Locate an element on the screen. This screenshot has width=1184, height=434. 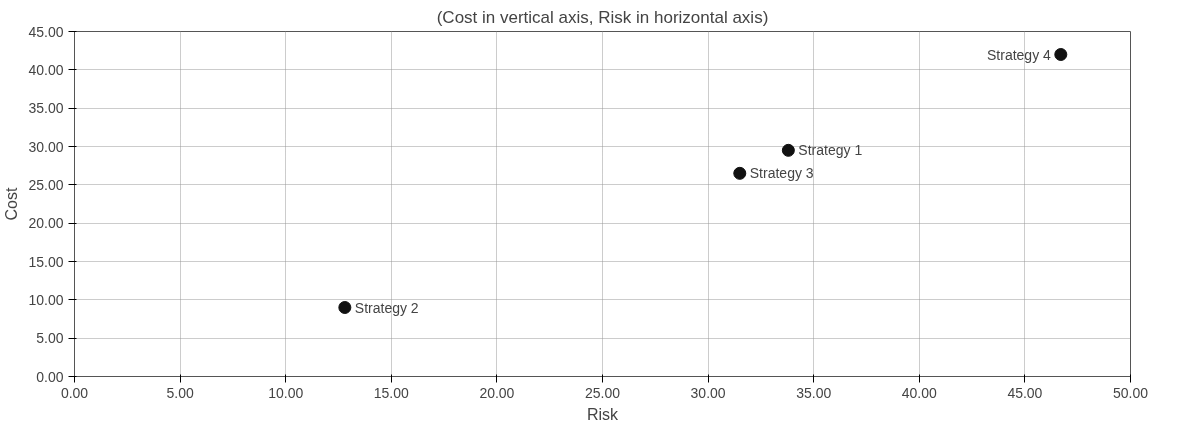
y-tick-label: 25.00 is located at coordinates (46, 184).